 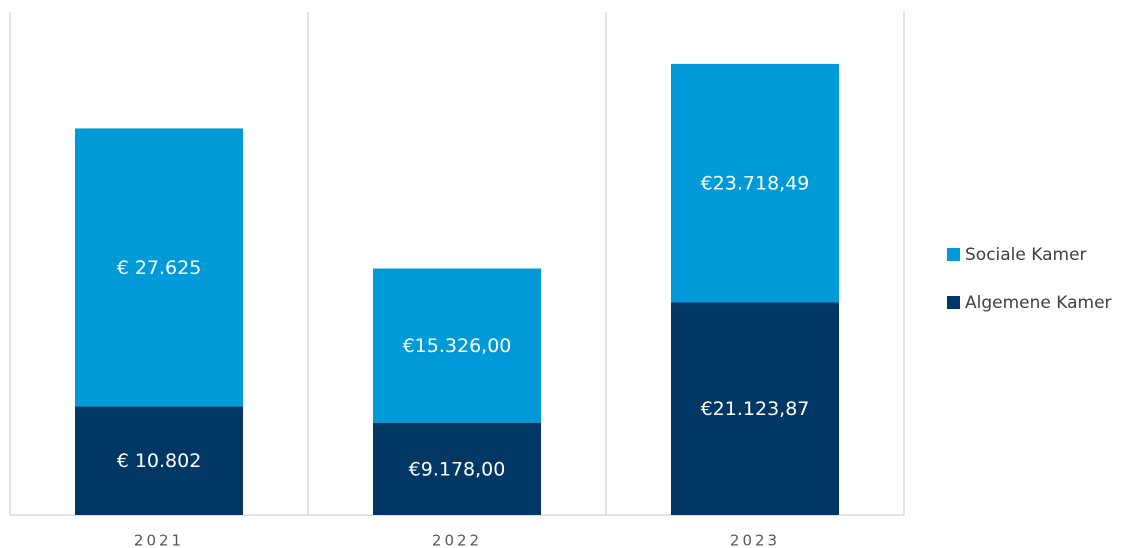 What do you see at coordinates (457, 540) in the screenshot?
I see `x-tick-label: 2022` at bounding box center [457, 540].